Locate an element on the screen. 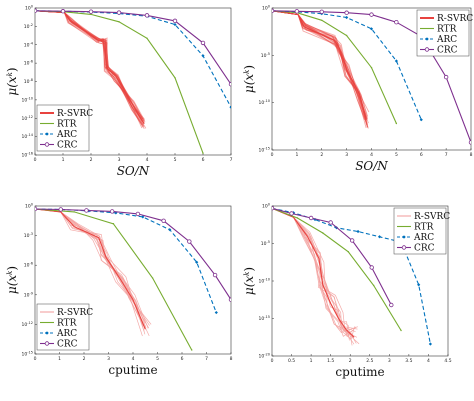 This screenshot has width=474, height=401. y-tick-label: 10⁻² is located at coordinates (28, 26).